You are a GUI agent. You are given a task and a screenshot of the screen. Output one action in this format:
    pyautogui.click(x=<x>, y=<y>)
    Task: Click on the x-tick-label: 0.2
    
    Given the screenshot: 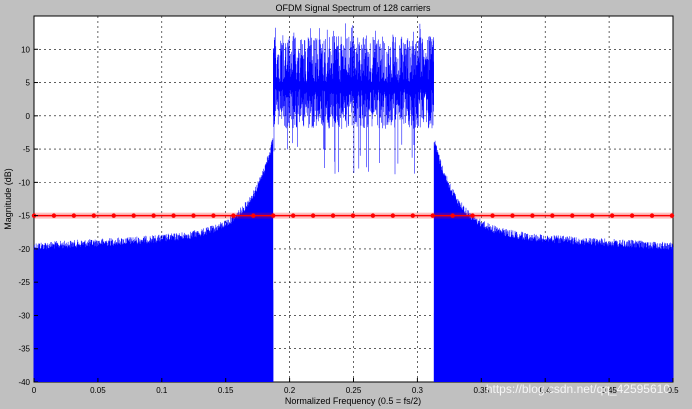 What is the action you would take?
    pyautogui.click(x=290, y=390)
    